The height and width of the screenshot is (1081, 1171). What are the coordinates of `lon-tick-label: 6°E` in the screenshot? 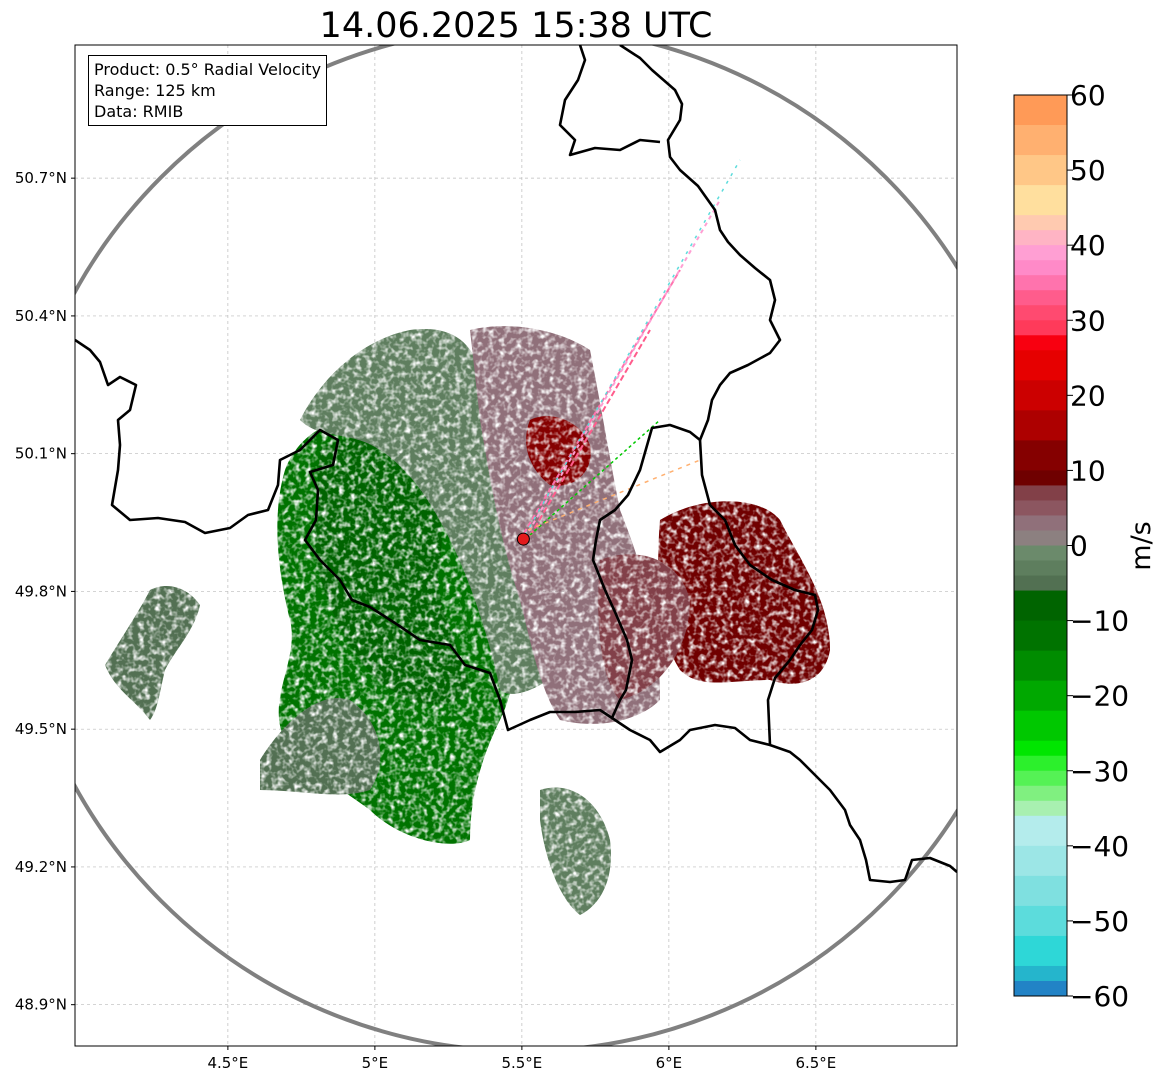 It's located at (669, 1063).